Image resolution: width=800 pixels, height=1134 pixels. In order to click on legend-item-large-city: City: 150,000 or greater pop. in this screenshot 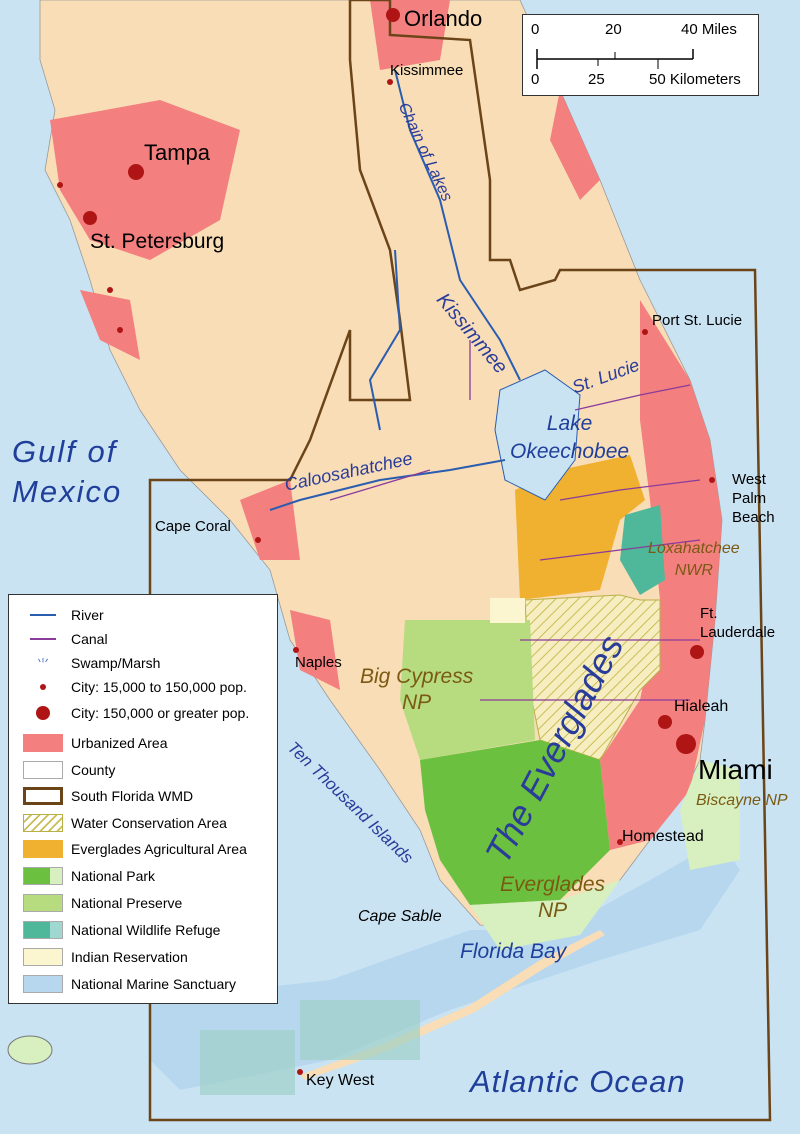, I will do `click(129, 713)`.